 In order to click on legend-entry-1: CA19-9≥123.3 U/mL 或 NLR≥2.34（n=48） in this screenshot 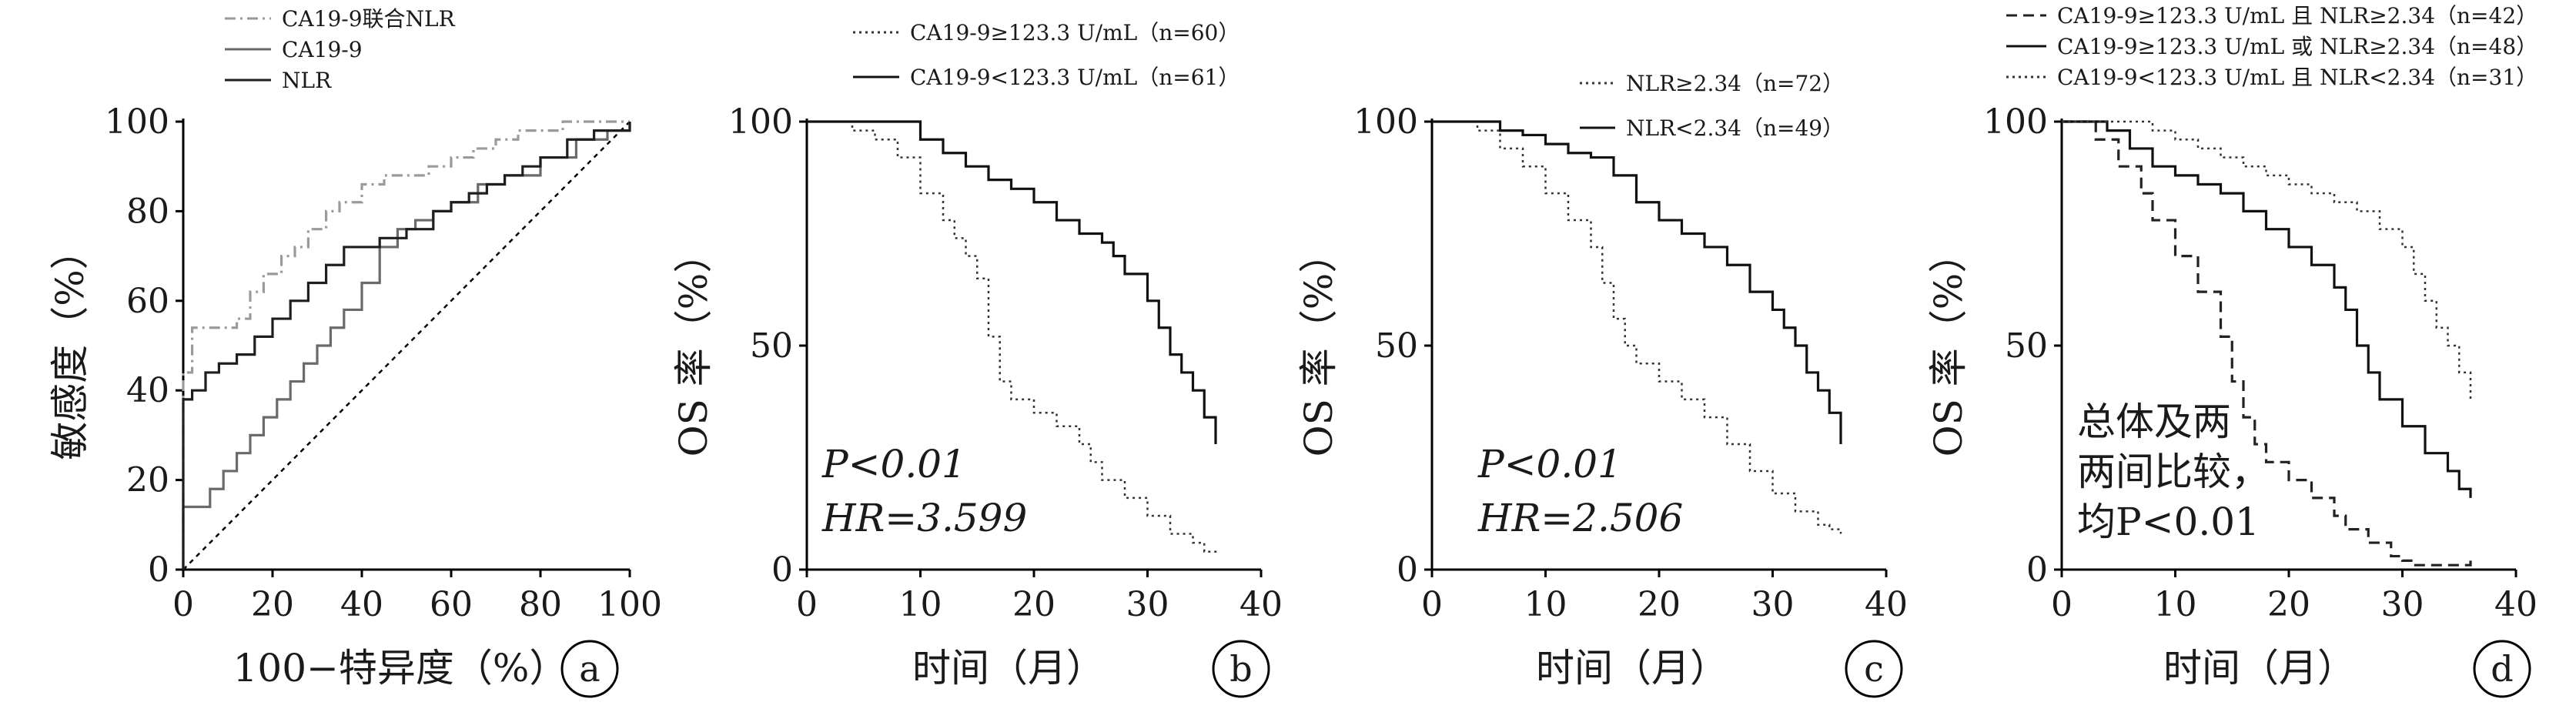, I will do `click(2297, 46)`.